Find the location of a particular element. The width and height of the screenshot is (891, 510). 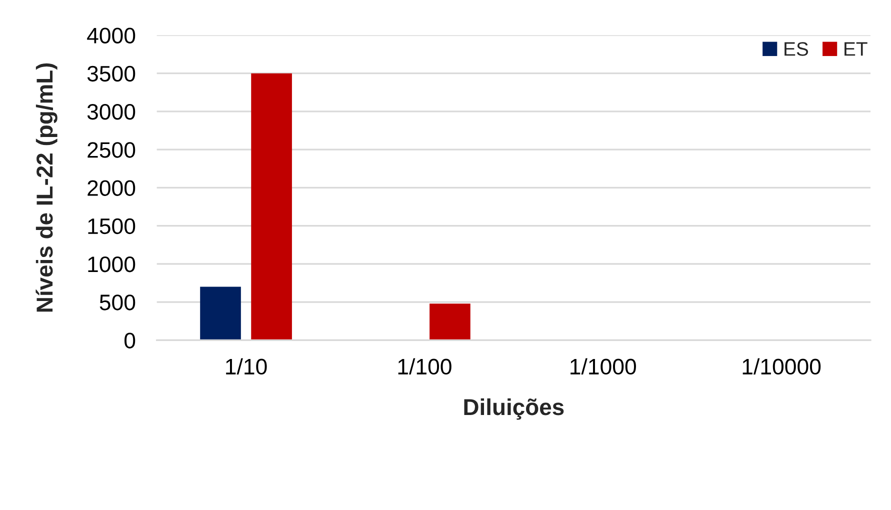

x-axis-title: Diluições is located at coordinates (514, 409).